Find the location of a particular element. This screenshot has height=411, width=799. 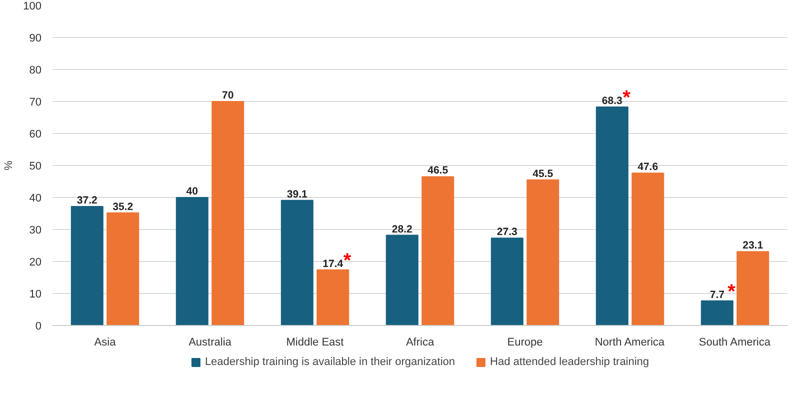

x-tick-label: Africa is located at coordinates (420, 342).